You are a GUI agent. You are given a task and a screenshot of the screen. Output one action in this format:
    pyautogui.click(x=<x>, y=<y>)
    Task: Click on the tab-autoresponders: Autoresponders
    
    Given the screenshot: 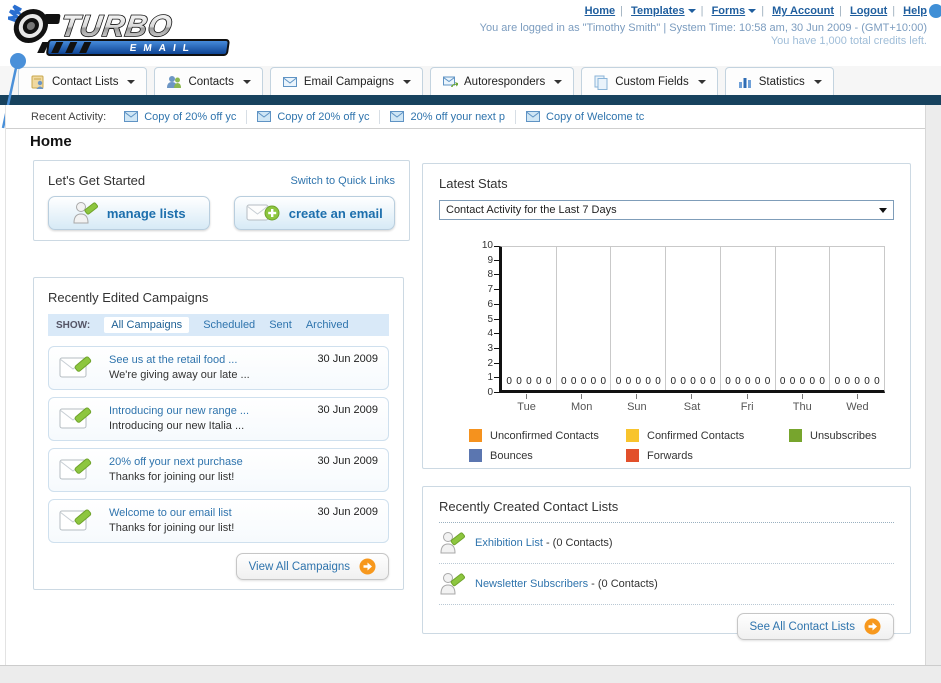 What is the action you would take?
    pyautogui.click(x=502, y=81)
    